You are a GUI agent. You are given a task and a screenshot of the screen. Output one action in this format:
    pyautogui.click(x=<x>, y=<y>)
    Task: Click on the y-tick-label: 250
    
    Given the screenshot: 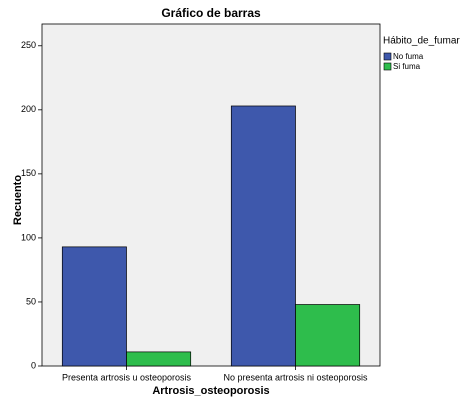 What is the action you would take?
    pyautogui.click(x=28, y=45)
    